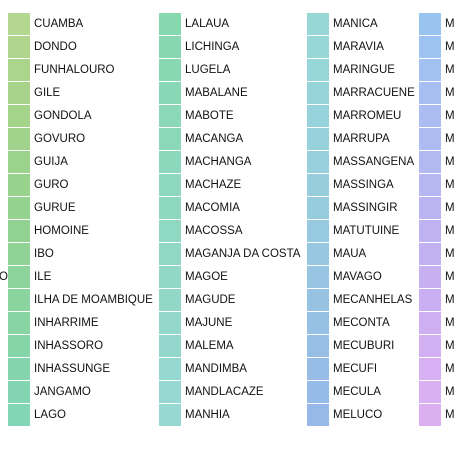 This screenshot has width=455, height=459. Describe the element at coordinates (358, 47) in the screenshot. I see `legend-label: MARAVIA` at that location.